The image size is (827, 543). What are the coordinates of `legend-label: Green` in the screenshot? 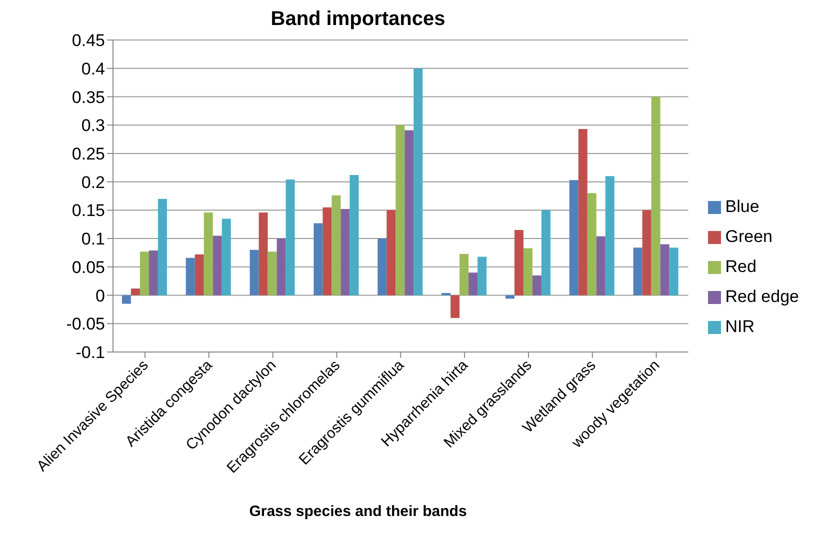 It's located at (749, 236).